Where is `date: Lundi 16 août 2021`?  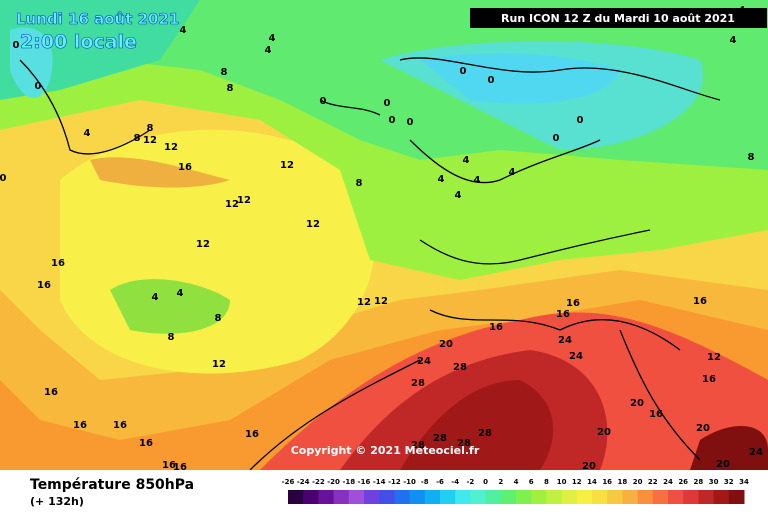 date: Lundi 16 août 2021 is located at coordinates (97, 19).